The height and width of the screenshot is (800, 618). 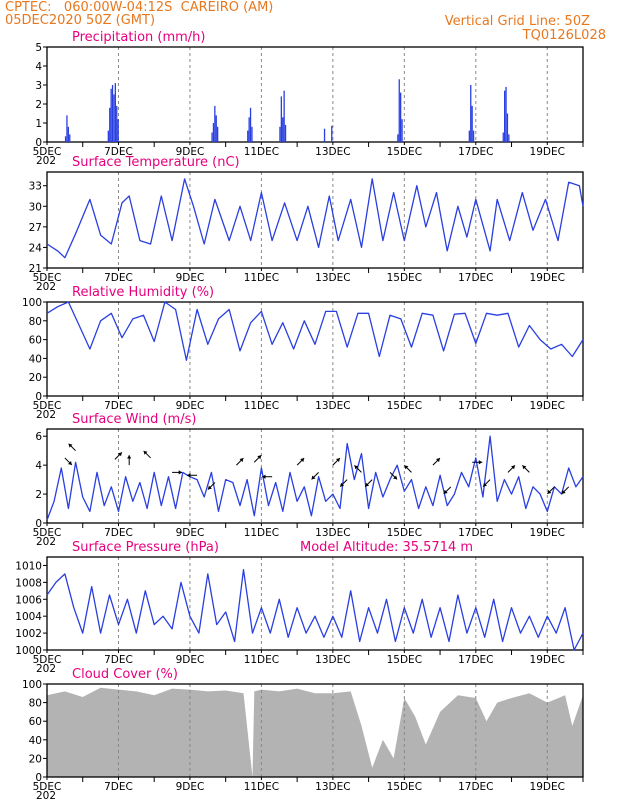 I want to click on y-tick-label: 1002, so click(x=28, y=634).